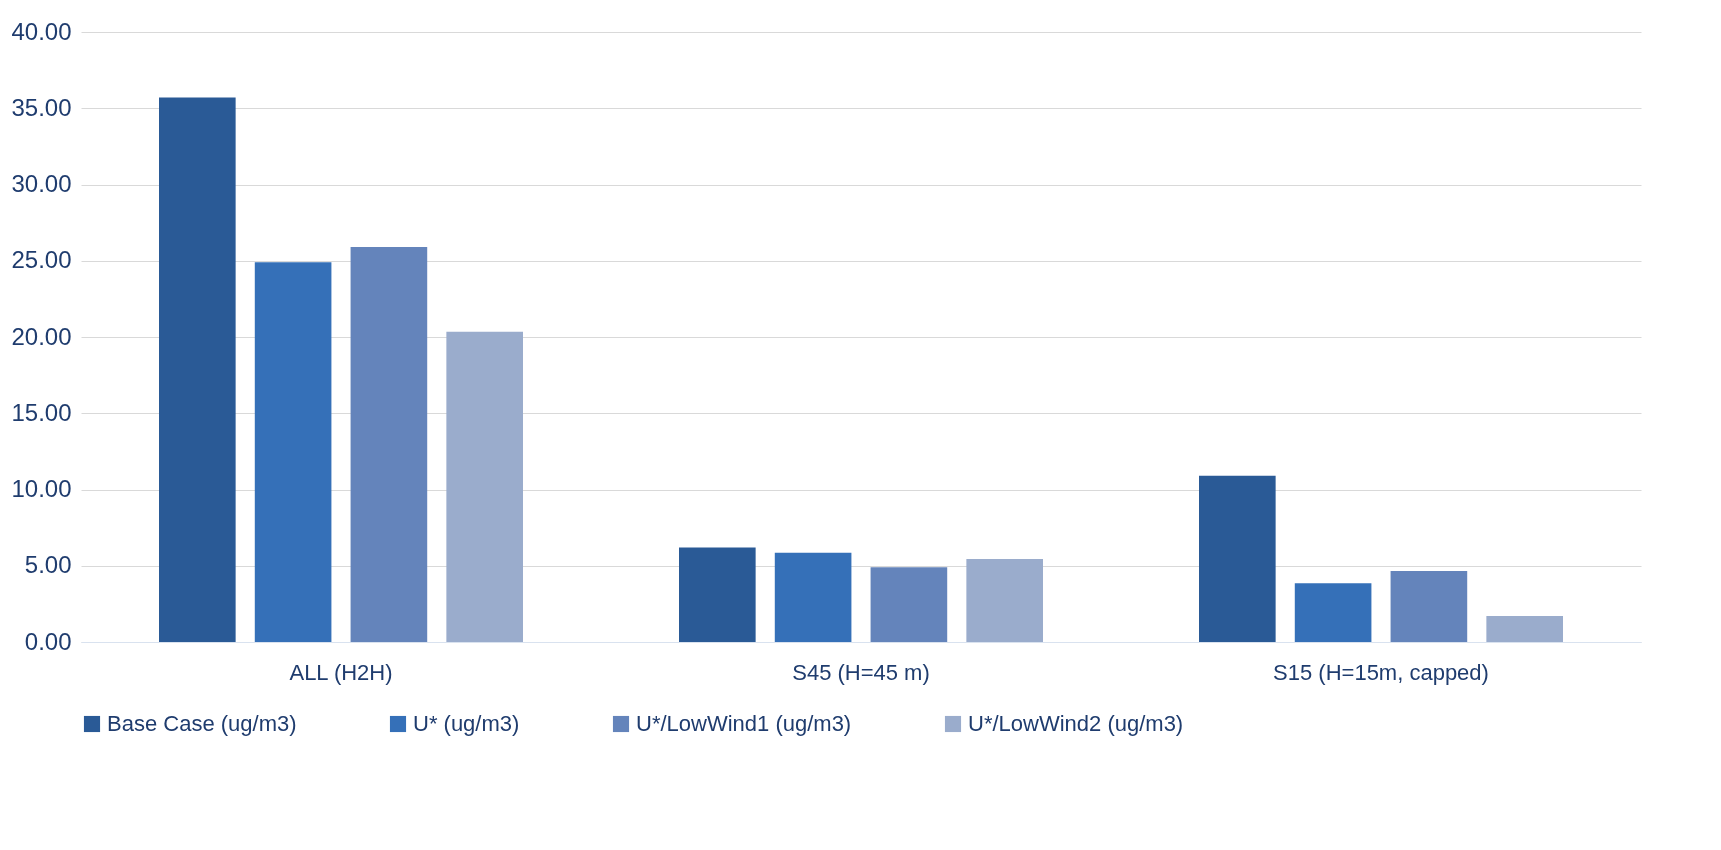 The image size is (1721, 850). Describe the element at coordinates (744, 723) in the screenshot. I see `legend-label: U*/LowWind1 (ug/m3)` at that location.